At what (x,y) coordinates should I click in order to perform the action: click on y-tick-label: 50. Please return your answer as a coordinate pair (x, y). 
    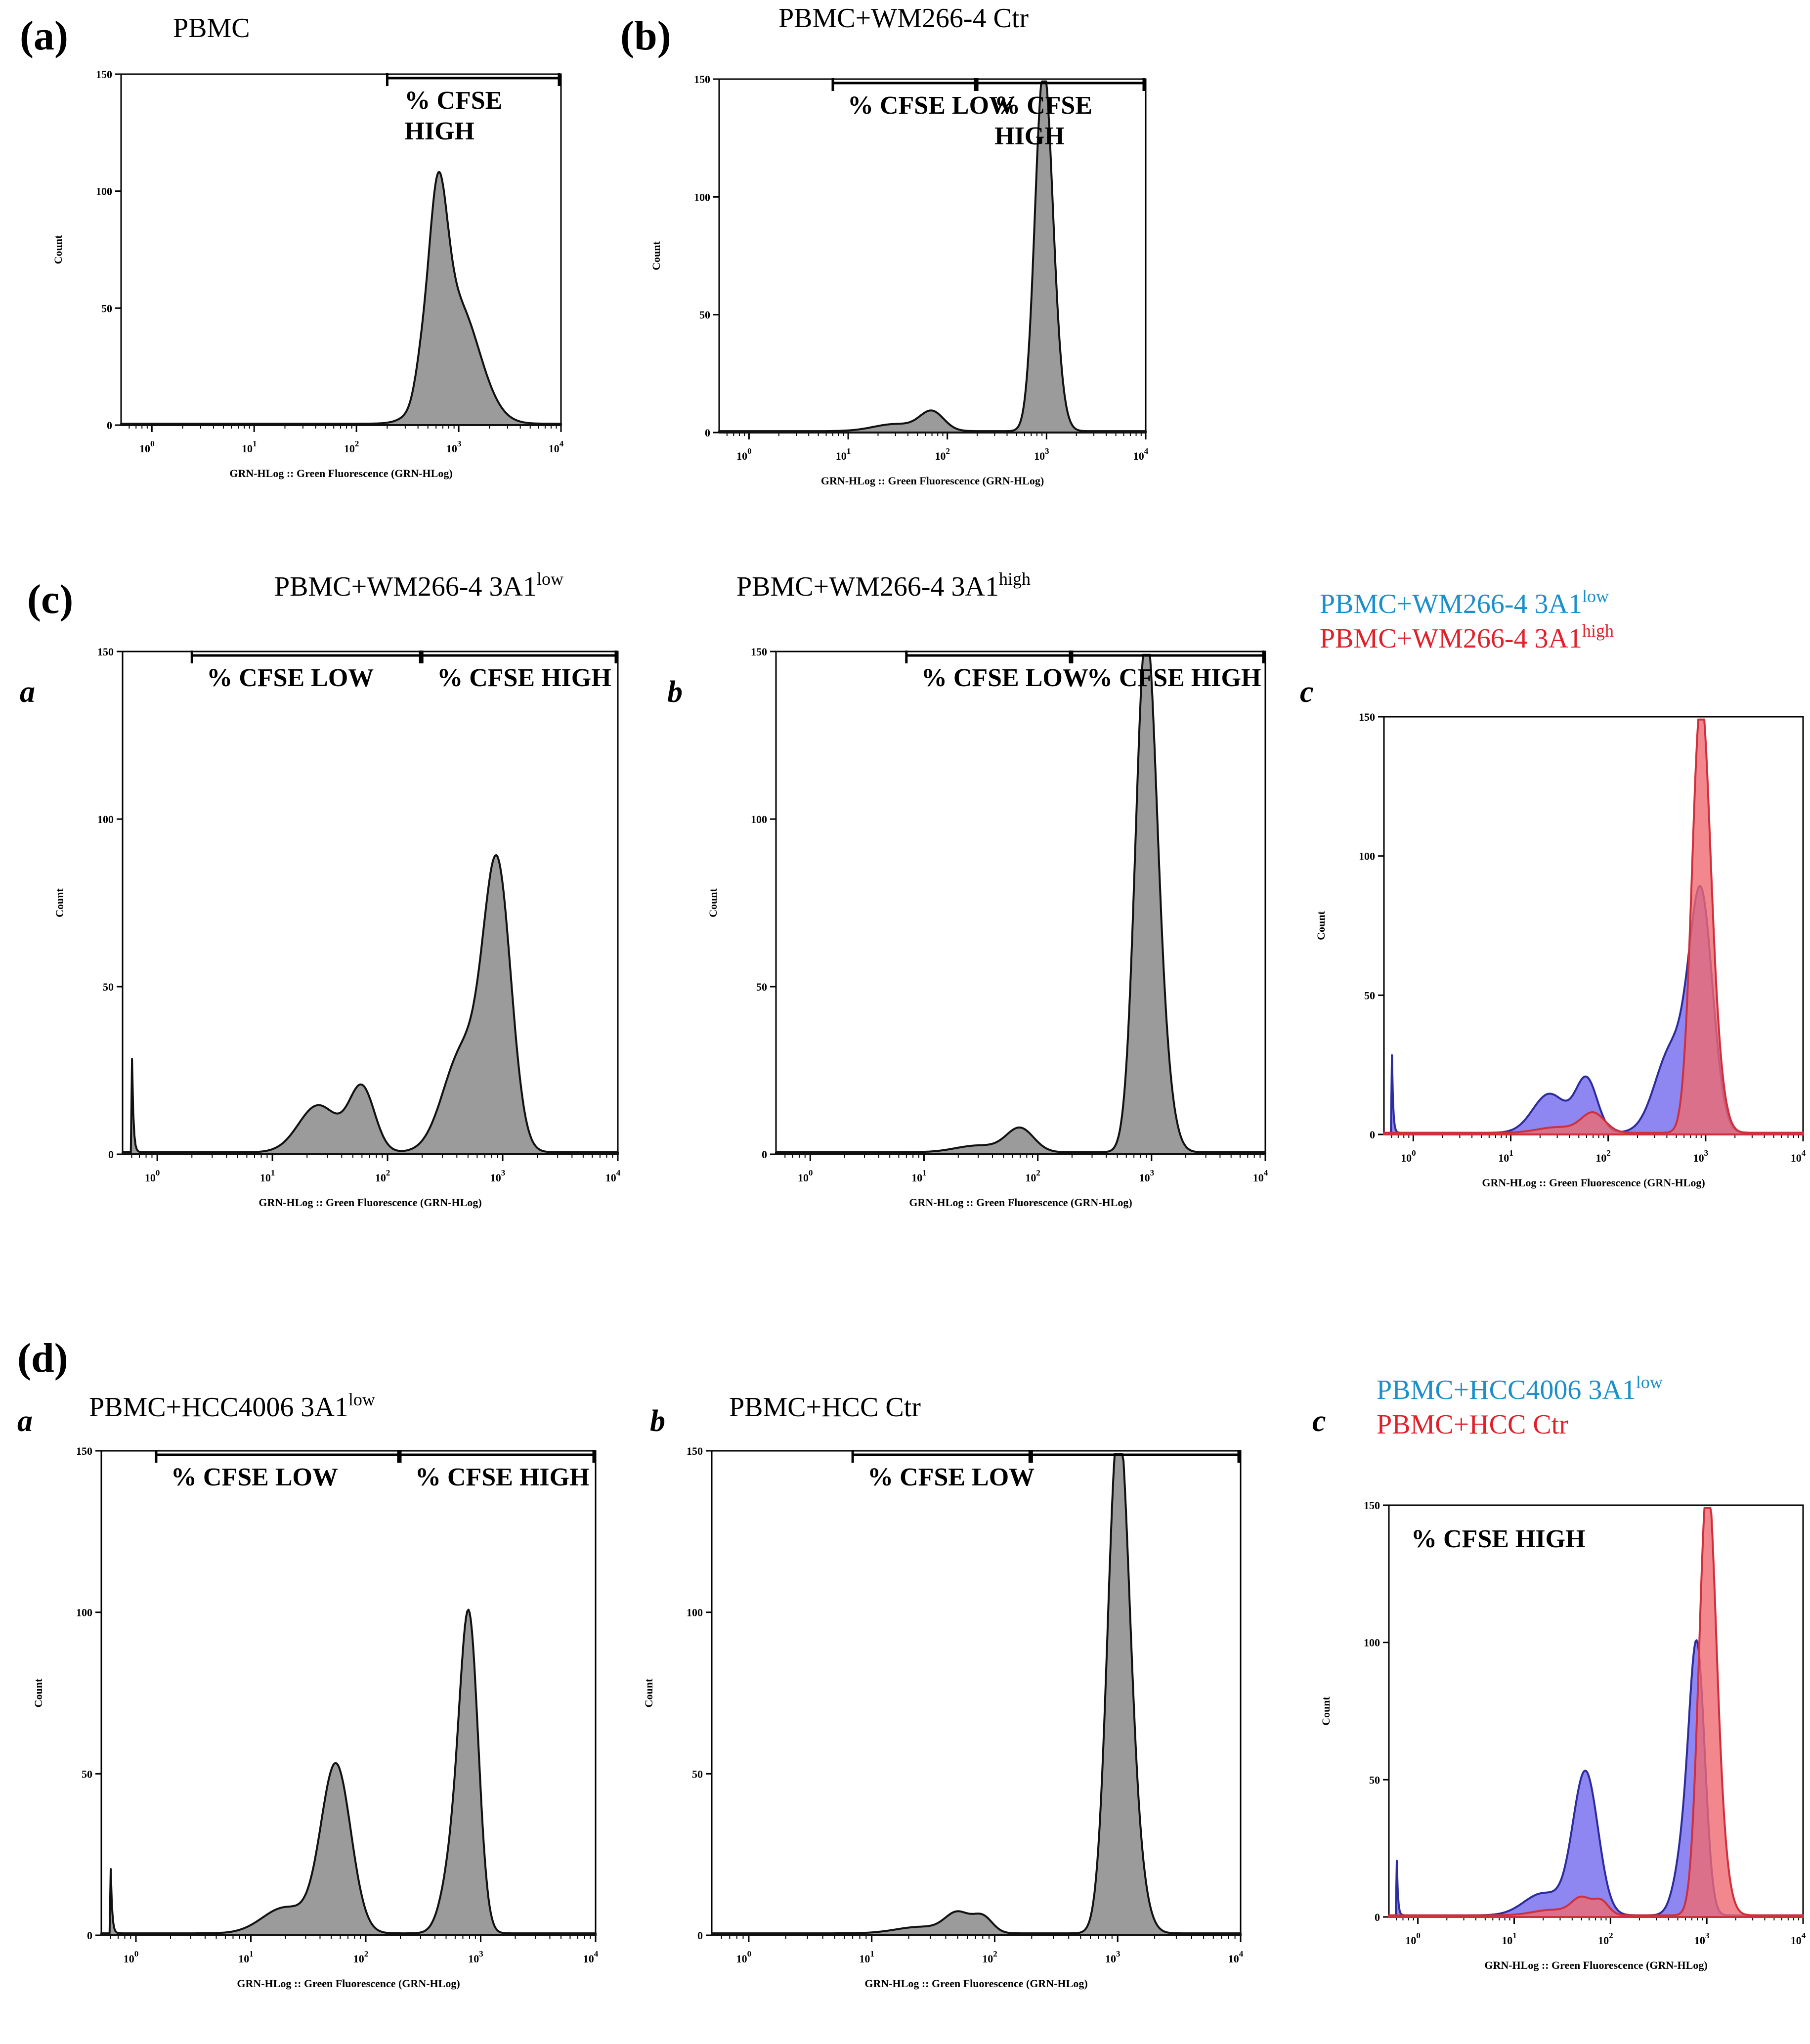
    Looking at the image, I should click on (106, 308).